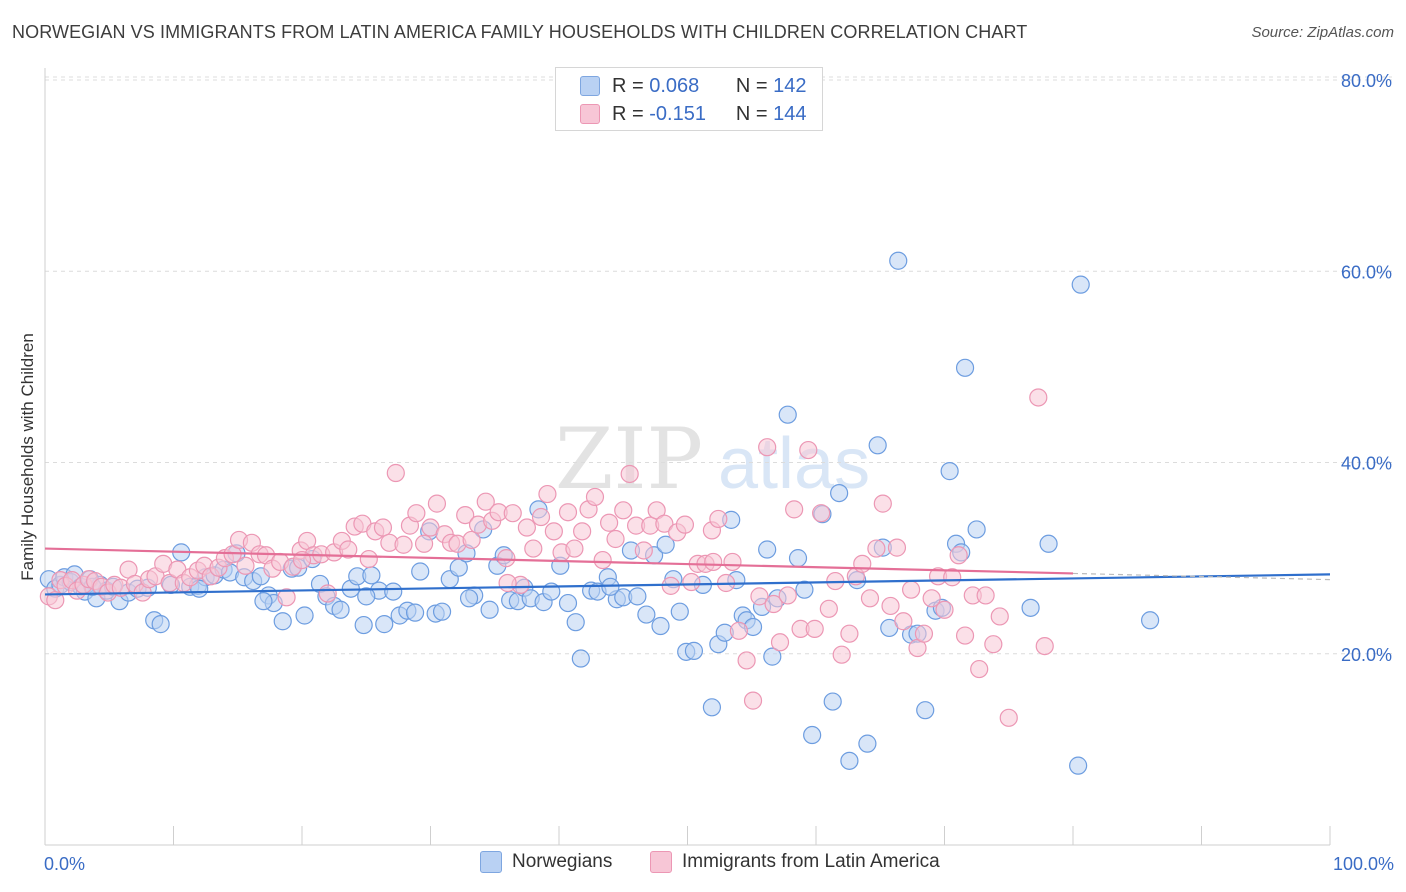 This screenshot has width=1406, height=892. I want to click on legend-n-value: 142, so click(790, 85).